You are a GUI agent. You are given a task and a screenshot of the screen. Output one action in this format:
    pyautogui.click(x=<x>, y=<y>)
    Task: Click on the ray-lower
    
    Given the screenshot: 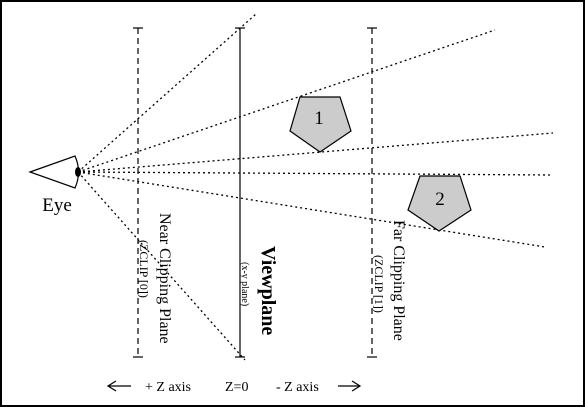 What is the action you would take?
    pyautogui.click(x=161, y=266)
    